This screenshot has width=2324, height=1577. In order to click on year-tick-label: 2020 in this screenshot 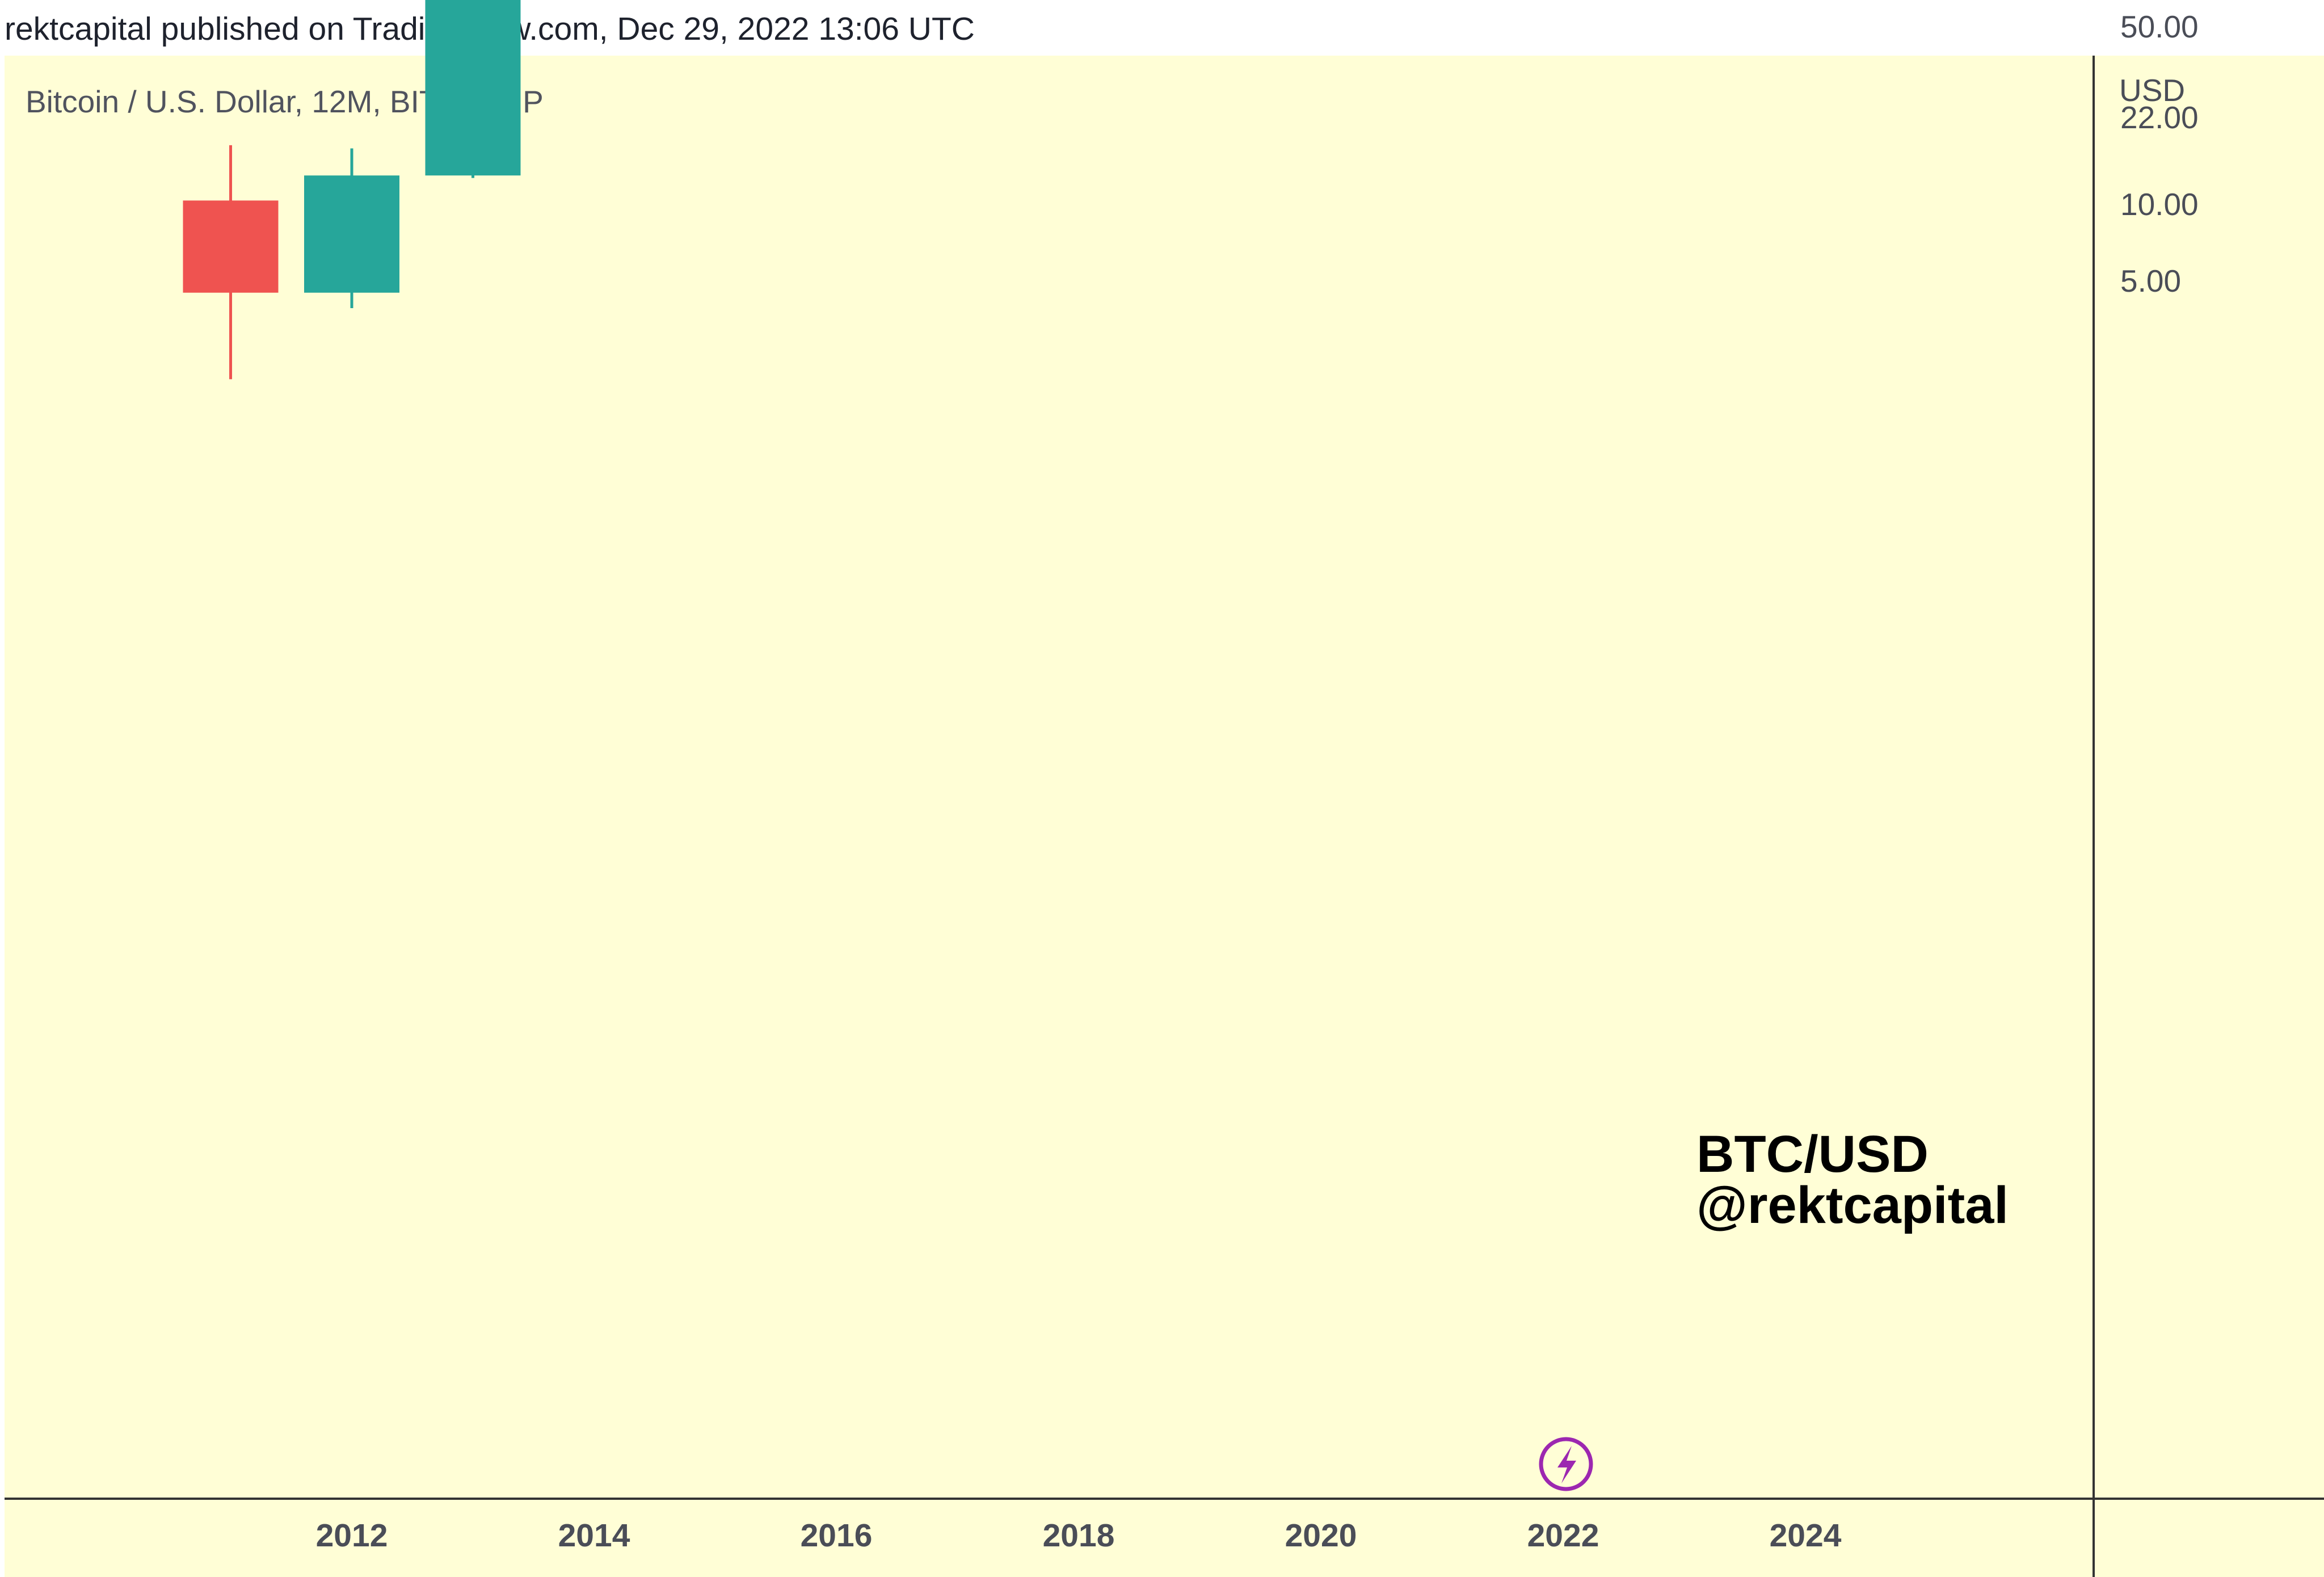, I will do `click(1321, 1535)`.